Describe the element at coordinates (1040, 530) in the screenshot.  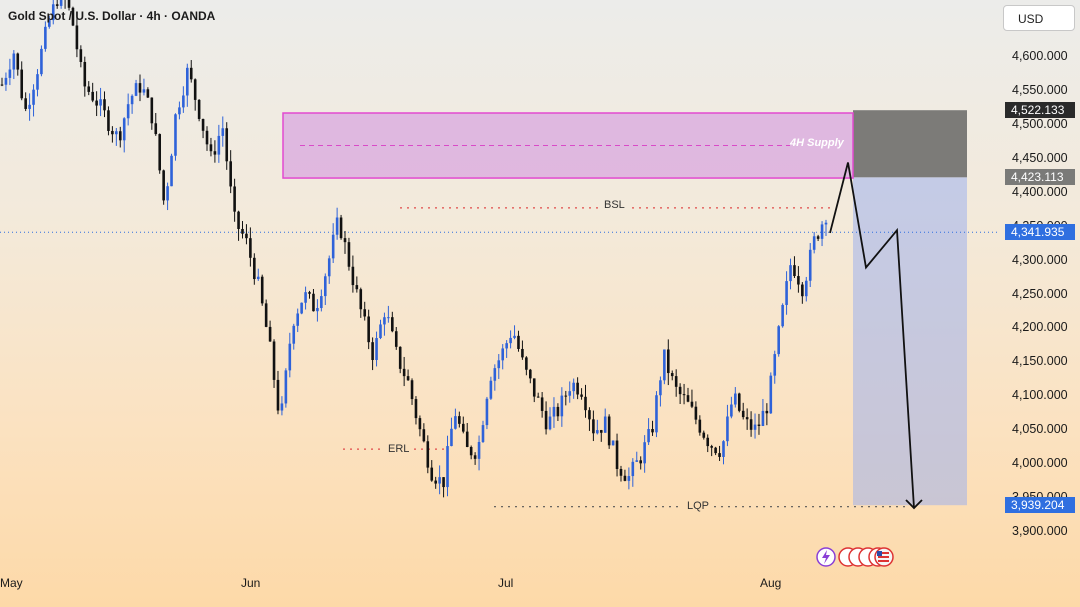
I see `price-tick-label: 3,900.000` at that location.